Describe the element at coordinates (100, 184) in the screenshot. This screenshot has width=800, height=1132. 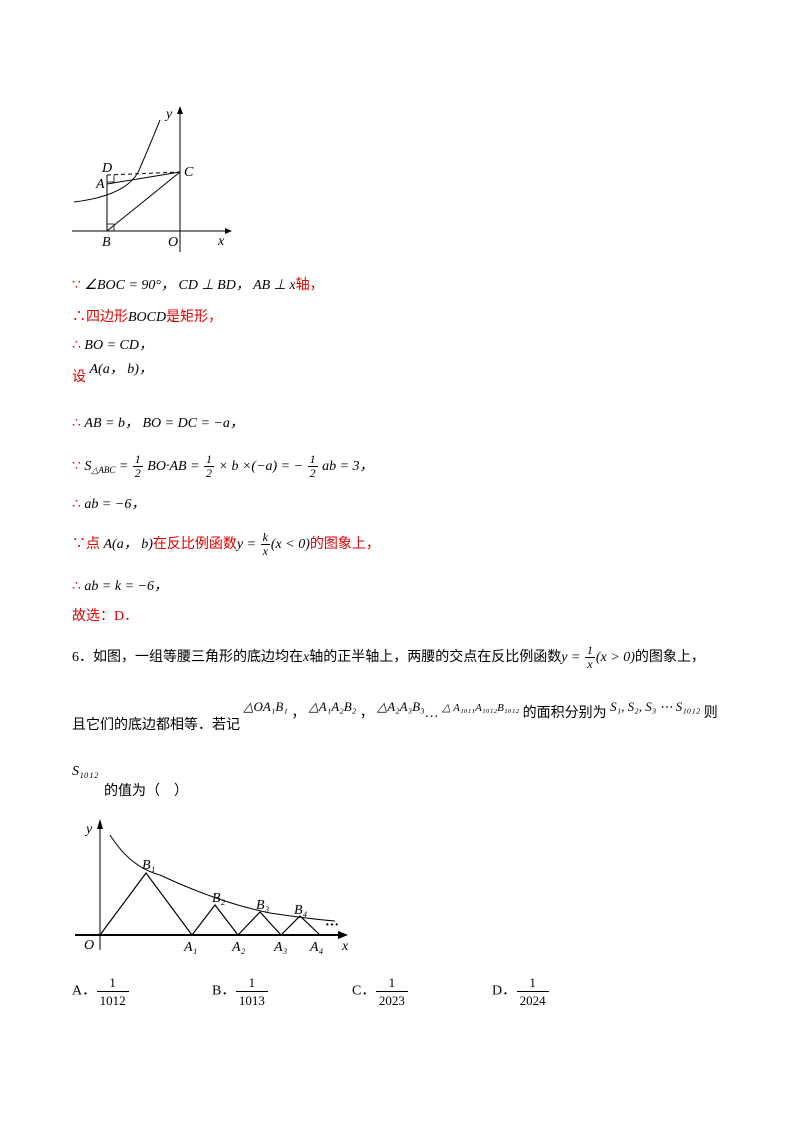
I see `label-a: A` at that location.